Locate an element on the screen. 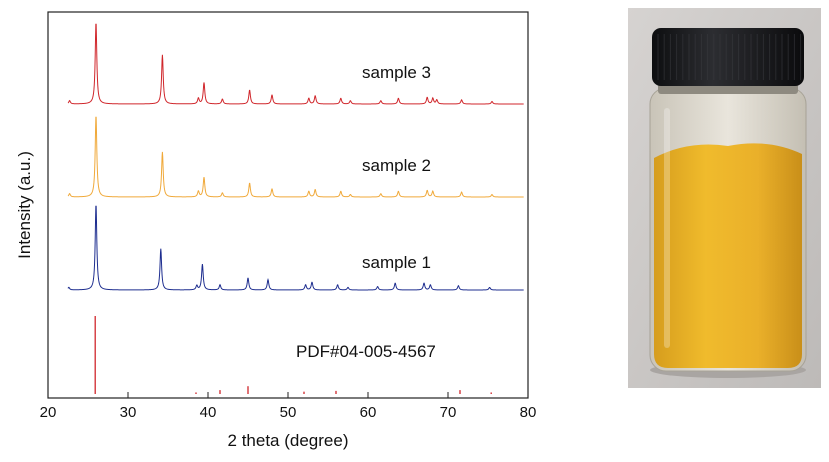  series-label: PDF#04-005-4567 is located at coordinates (366, 351).